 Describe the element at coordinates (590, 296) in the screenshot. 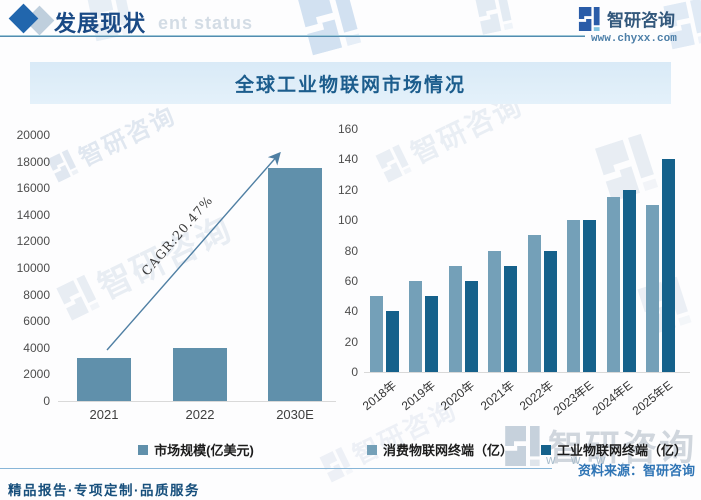

I see `bar-2023年E-s1` at that location.